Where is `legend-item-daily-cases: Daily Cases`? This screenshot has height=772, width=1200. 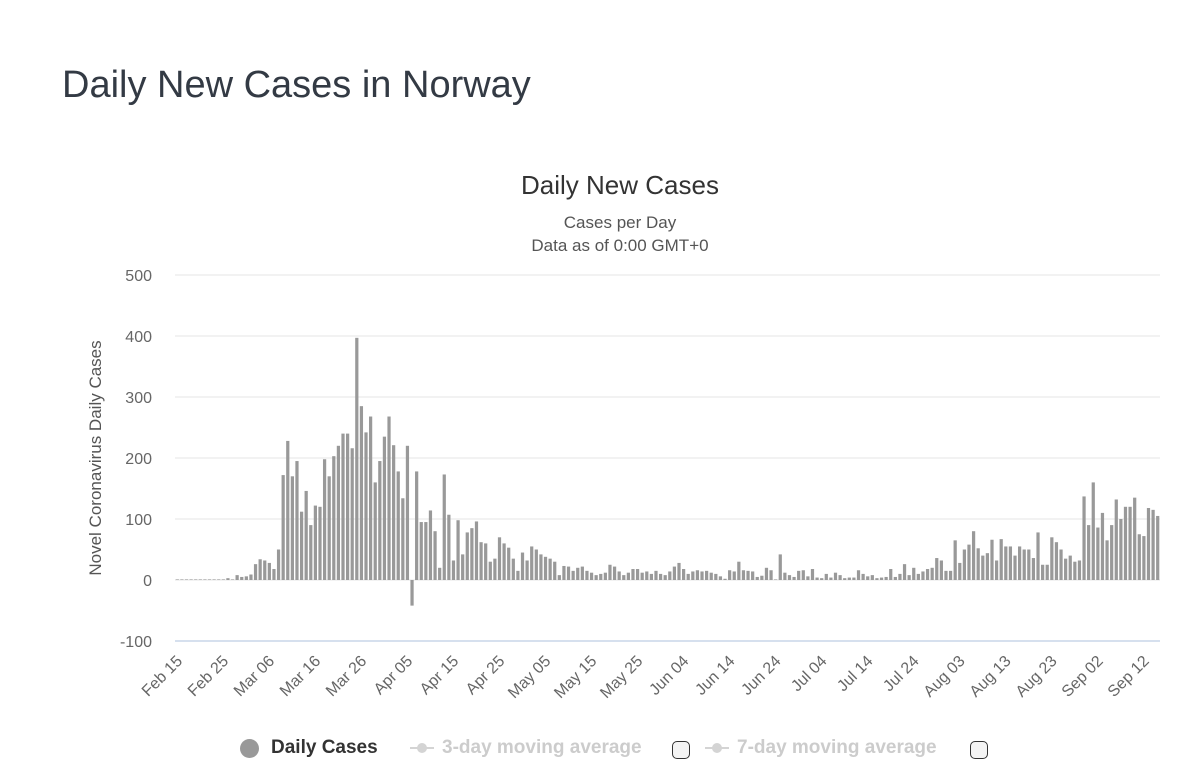 legend-item-daily-cases: Daily Cases is located at coordinates (309, 748).